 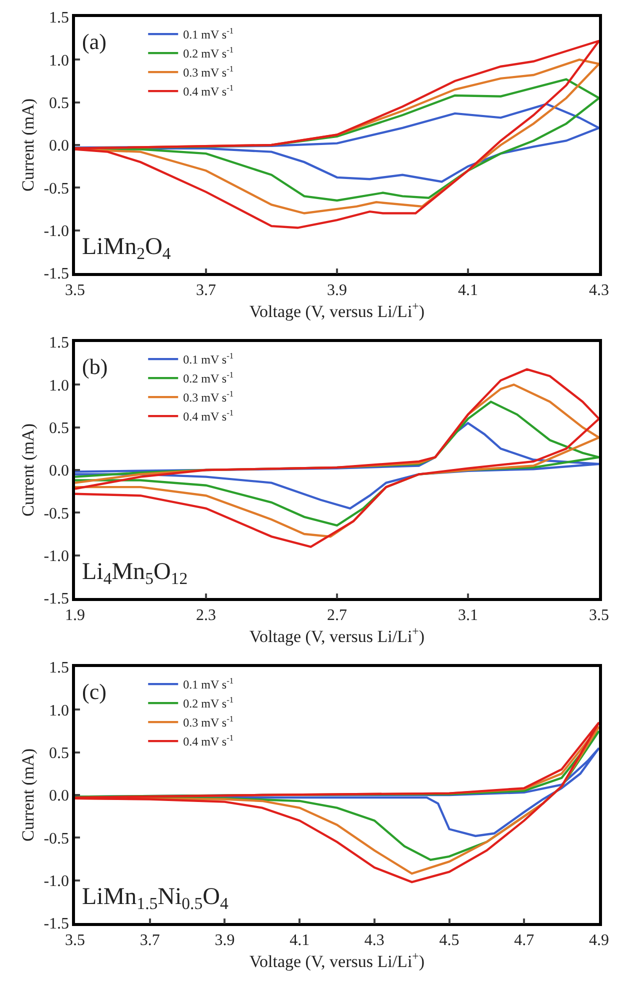 What do you see at coordinates (94, 691) in the screenshot?
I see `annotation: (c)` at bounding box center [94, 691].